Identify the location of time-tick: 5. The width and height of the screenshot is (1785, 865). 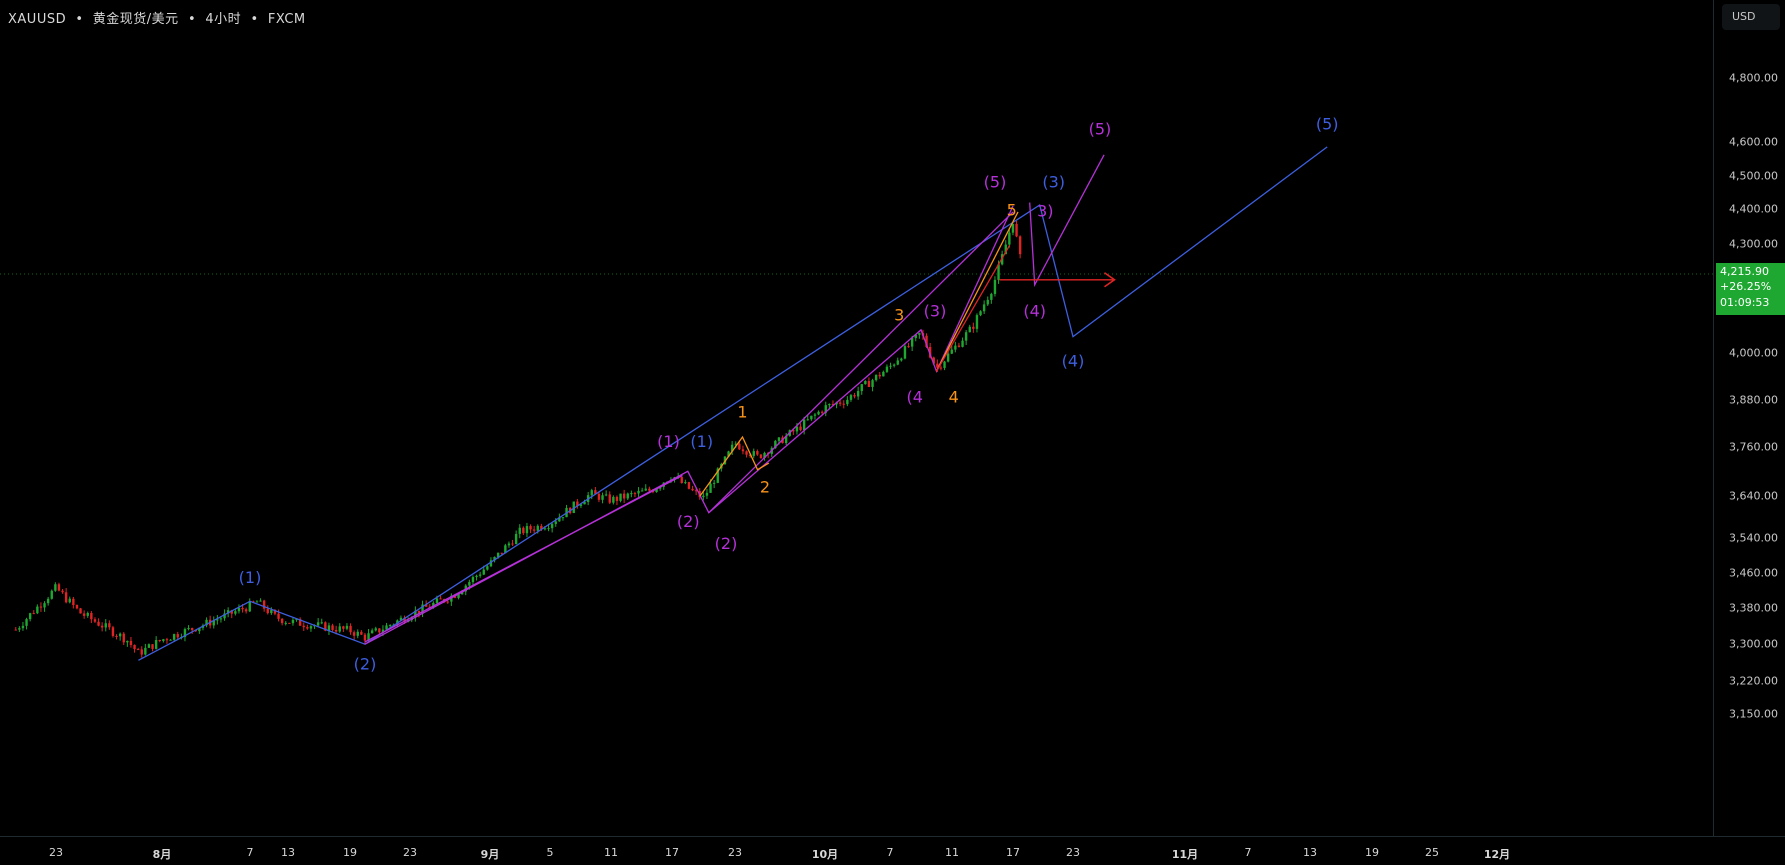
(550, 852).